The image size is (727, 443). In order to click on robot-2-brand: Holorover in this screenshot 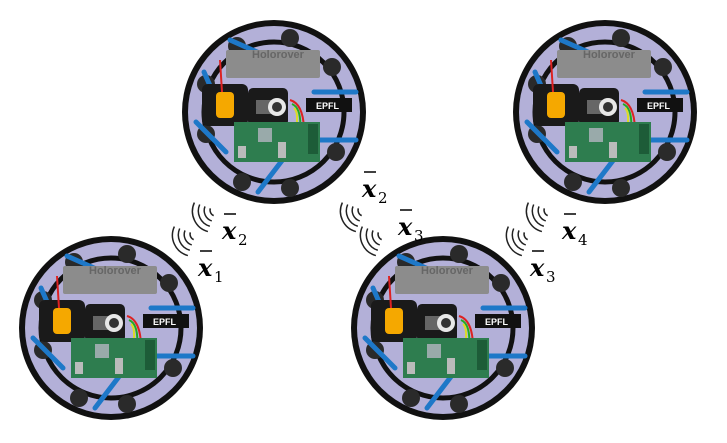, I will do `click(278, 55)`.